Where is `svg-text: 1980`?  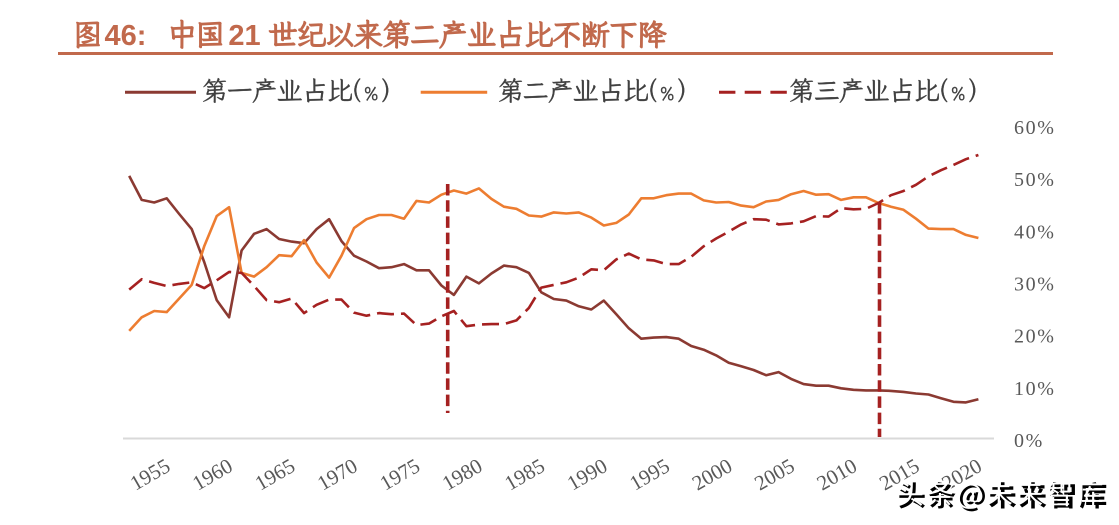
svg-text: 1980 is located at coordinates (462, 475).